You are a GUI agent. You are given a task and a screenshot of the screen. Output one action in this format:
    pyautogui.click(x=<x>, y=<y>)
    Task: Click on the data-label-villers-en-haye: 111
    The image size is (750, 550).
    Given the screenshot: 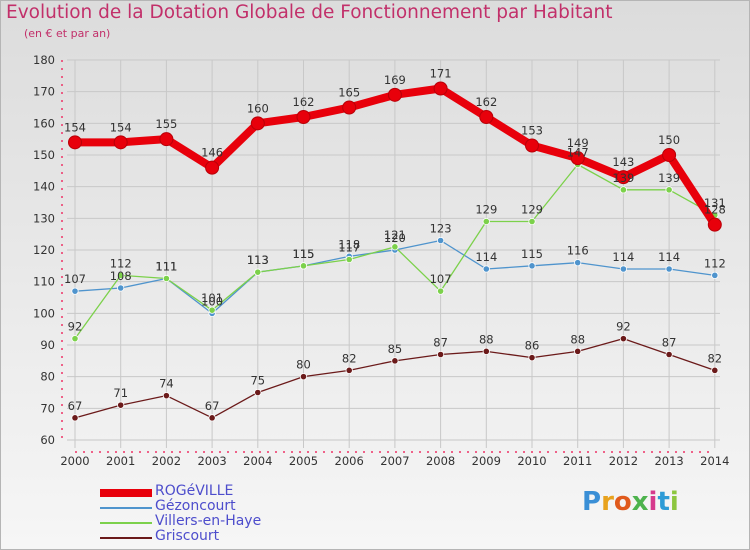 What is the action you would take?
    pyautogui.click(x=166, y=267)
    